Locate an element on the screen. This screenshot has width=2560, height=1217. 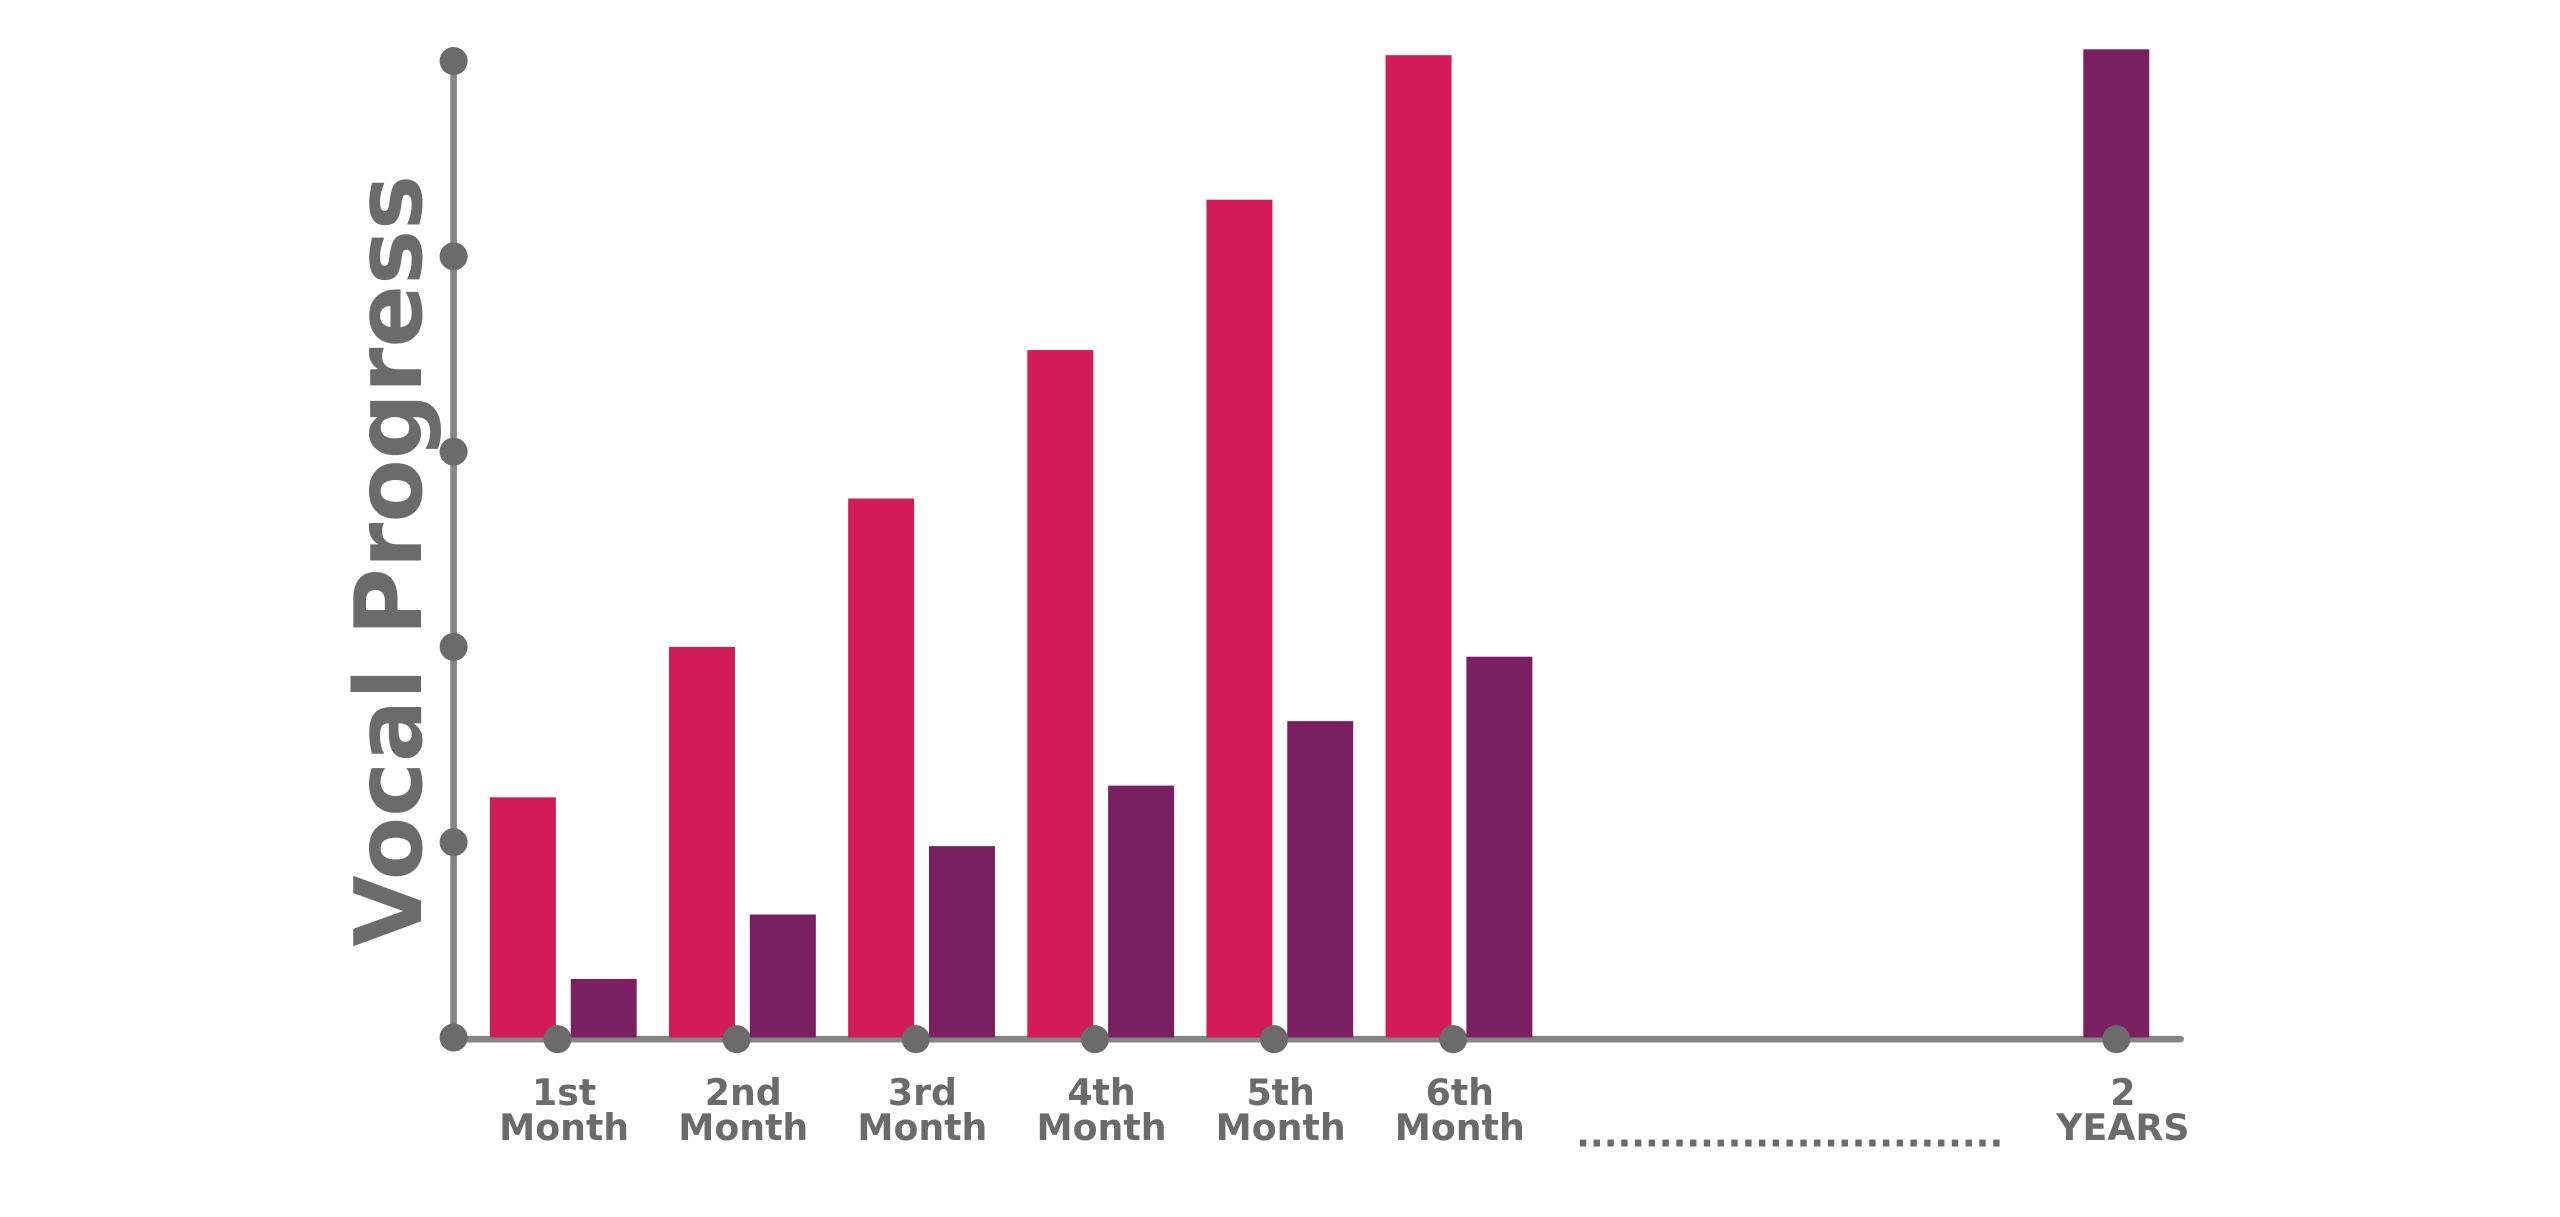
label-line: 6th is located at coordinates (1460, 1092).